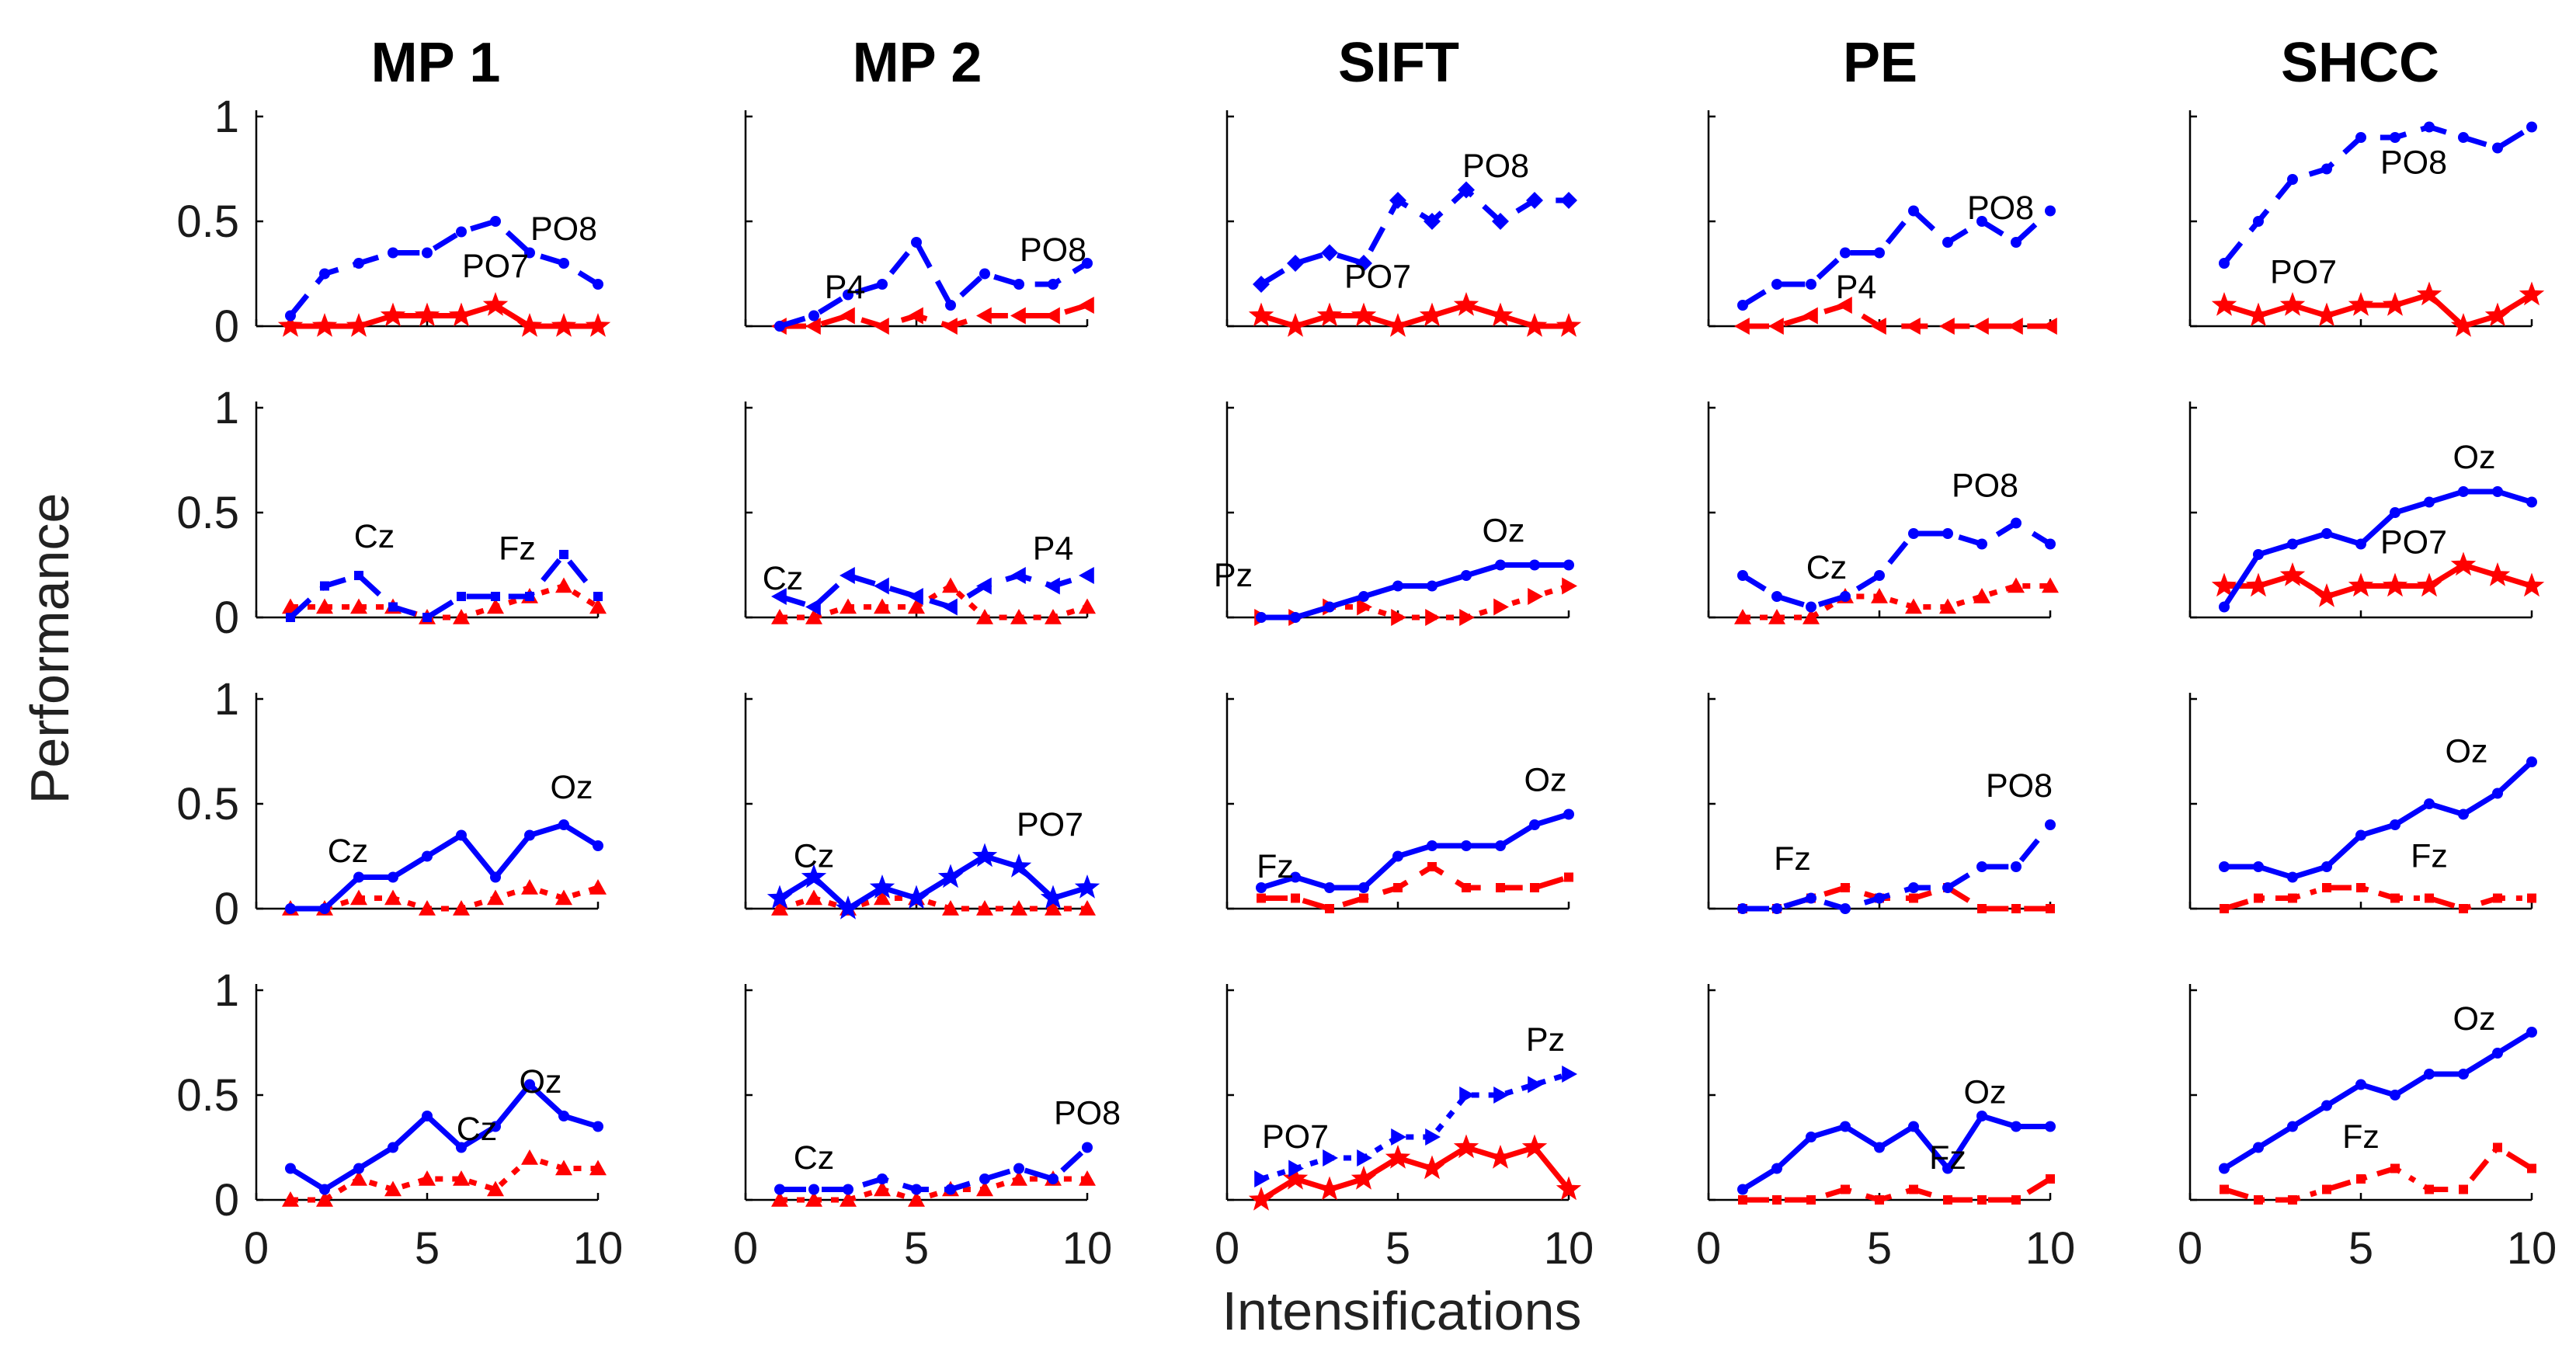 The height and width of the screenshot is (1356, 2576). I want to click on panel-r4-c5: 0 5 10 Oz Fz, so click(2367, 1129).